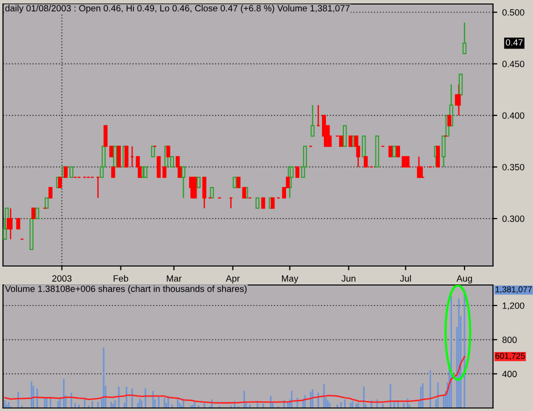 Image resolution: width=533 pixels, height=411 pixels. What do you see at coordinates (513, 64) in the screenshot?
I see `y-tick-label: 0.450` at bounding box center [513, 64].